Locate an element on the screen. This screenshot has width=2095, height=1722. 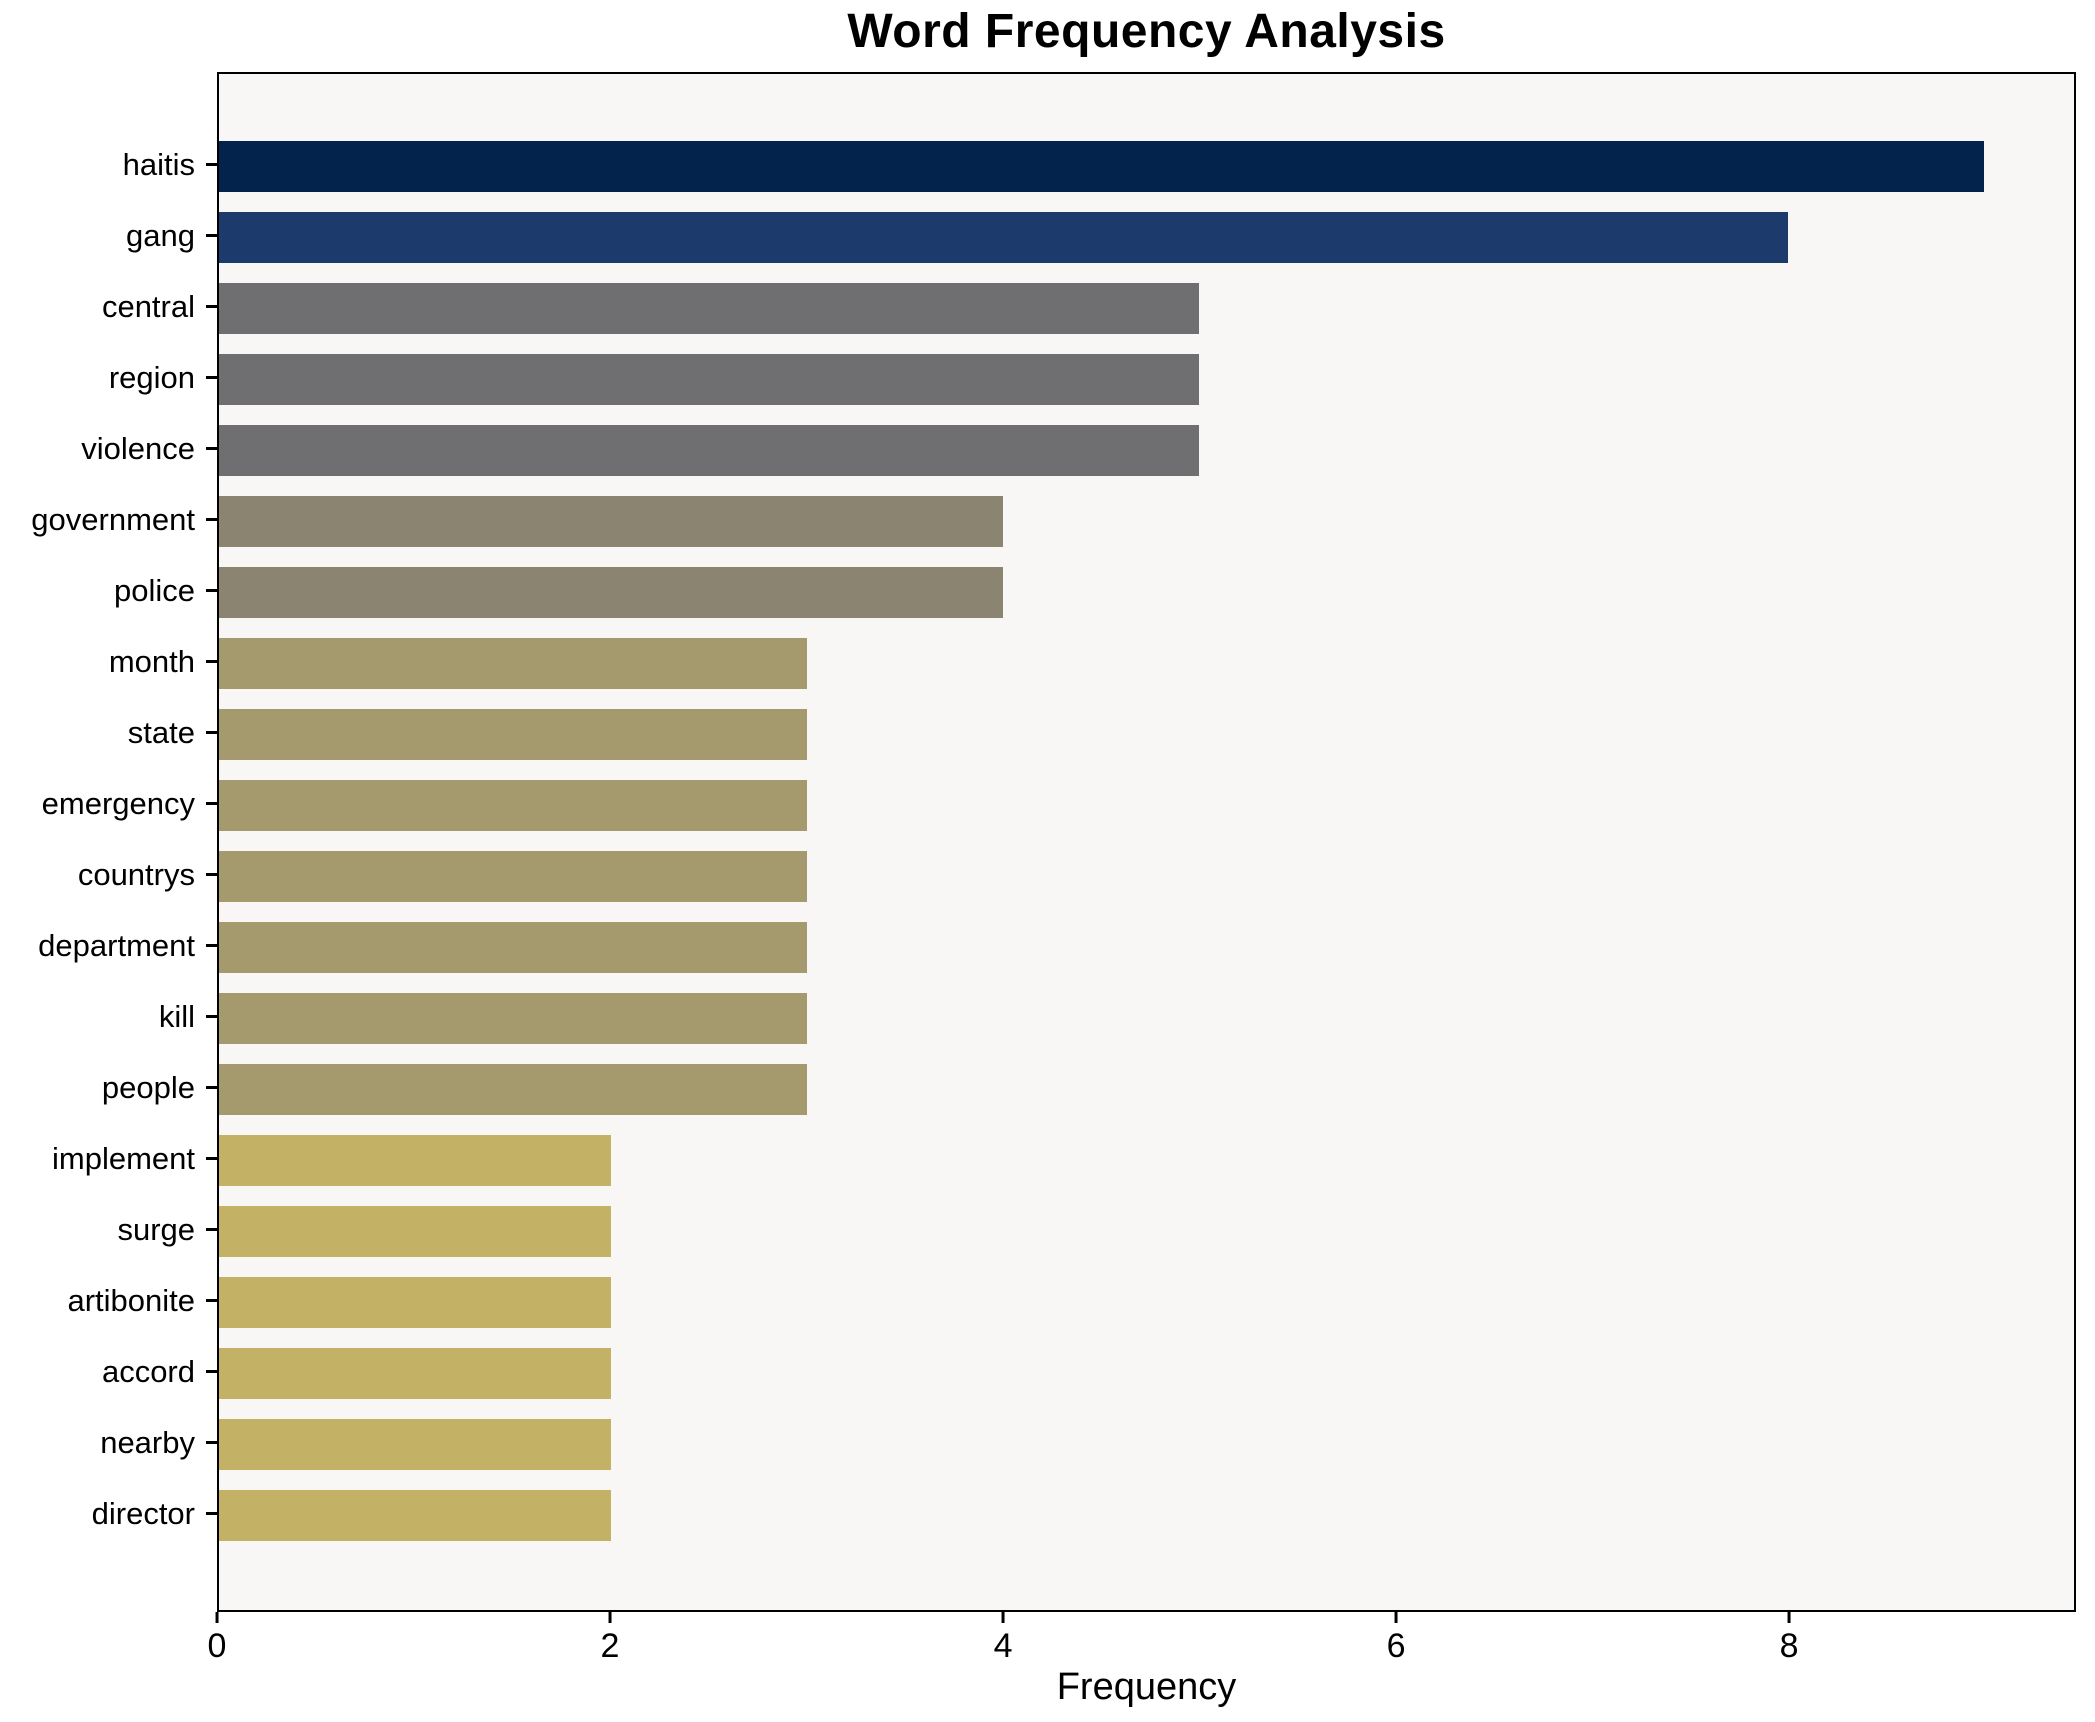
bar-gang is located at coordinates (1003, 237).